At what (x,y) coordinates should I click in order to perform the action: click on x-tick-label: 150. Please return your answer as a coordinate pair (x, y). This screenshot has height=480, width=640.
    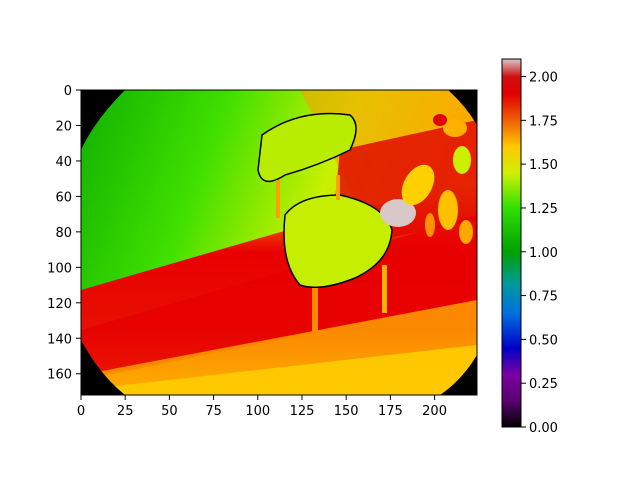
    Looking at the image, I should click on (346, 411).